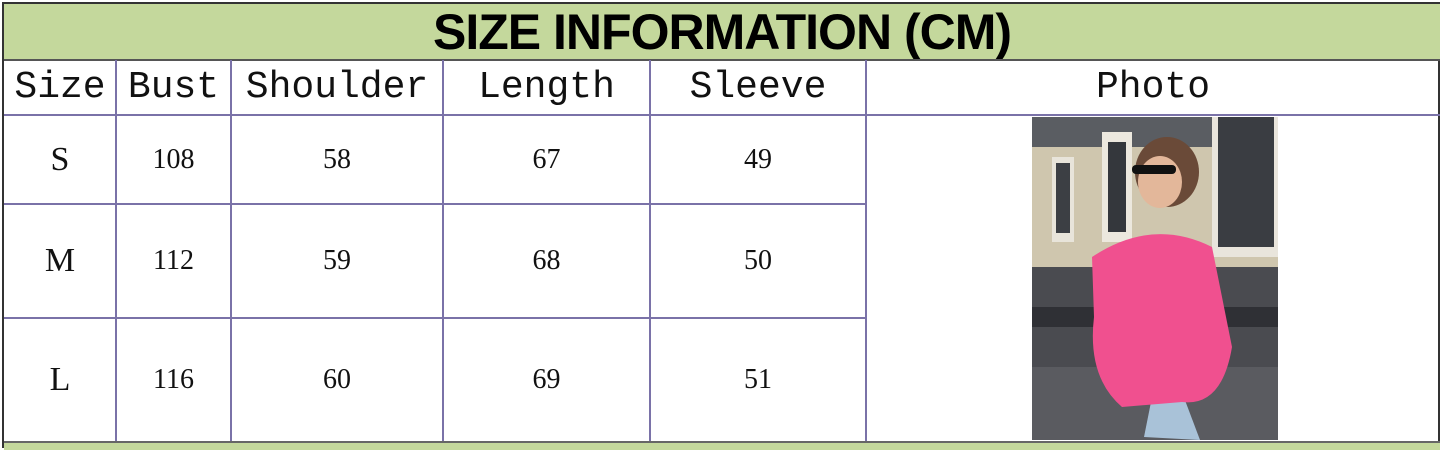 Image resolution: width=1445 pixels, height=450 pixels. Describe the element at coordinates (60, 159) in the screenshot. I see `size-s: S` at that location.